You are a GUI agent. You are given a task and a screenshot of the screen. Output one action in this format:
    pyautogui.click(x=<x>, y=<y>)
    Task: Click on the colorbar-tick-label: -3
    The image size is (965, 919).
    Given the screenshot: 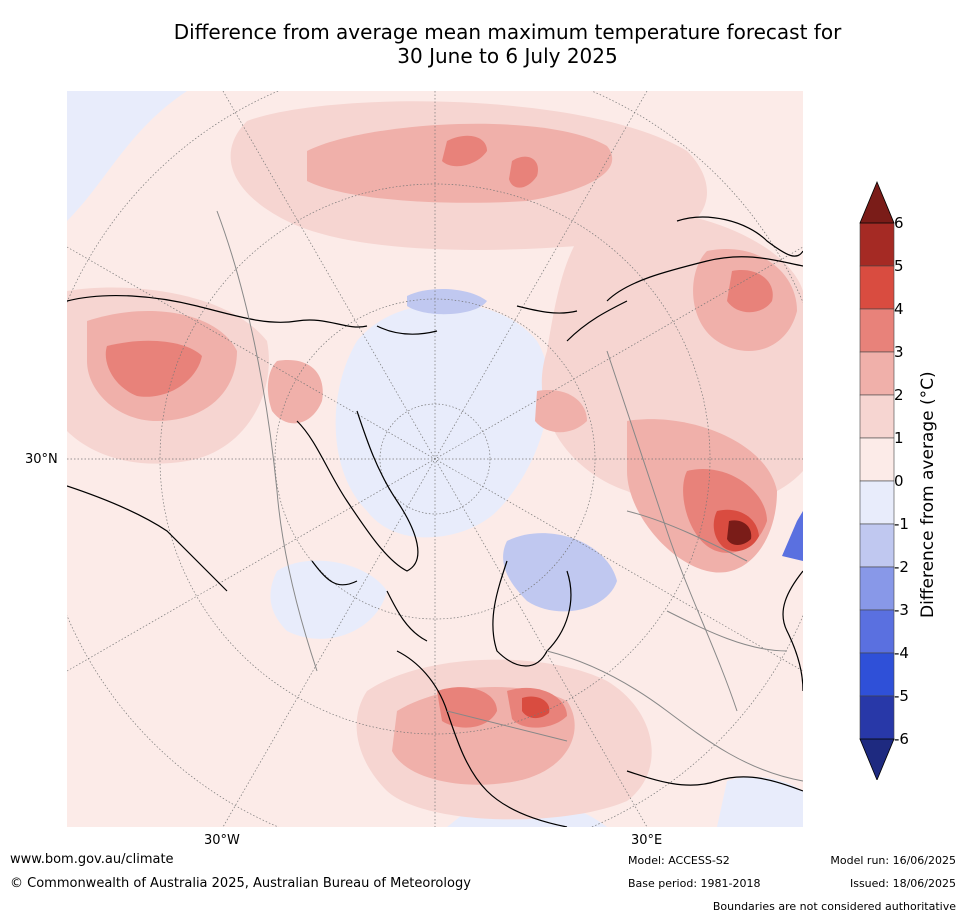 What is the action you would take?
    pyautogui.click(x=901, y=610)
    